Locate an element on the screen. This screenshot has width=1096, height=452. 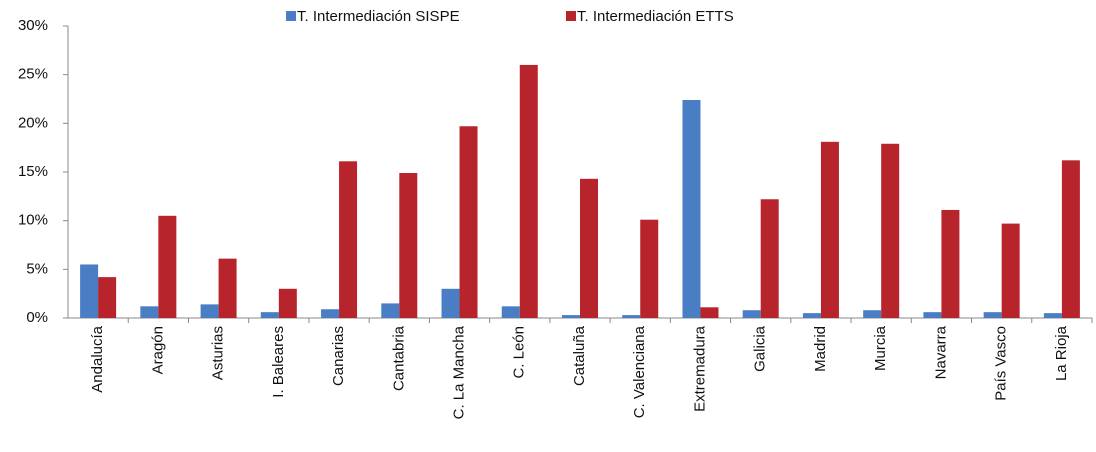
y-tick-label: 30% is located at coordinates (33, 25).